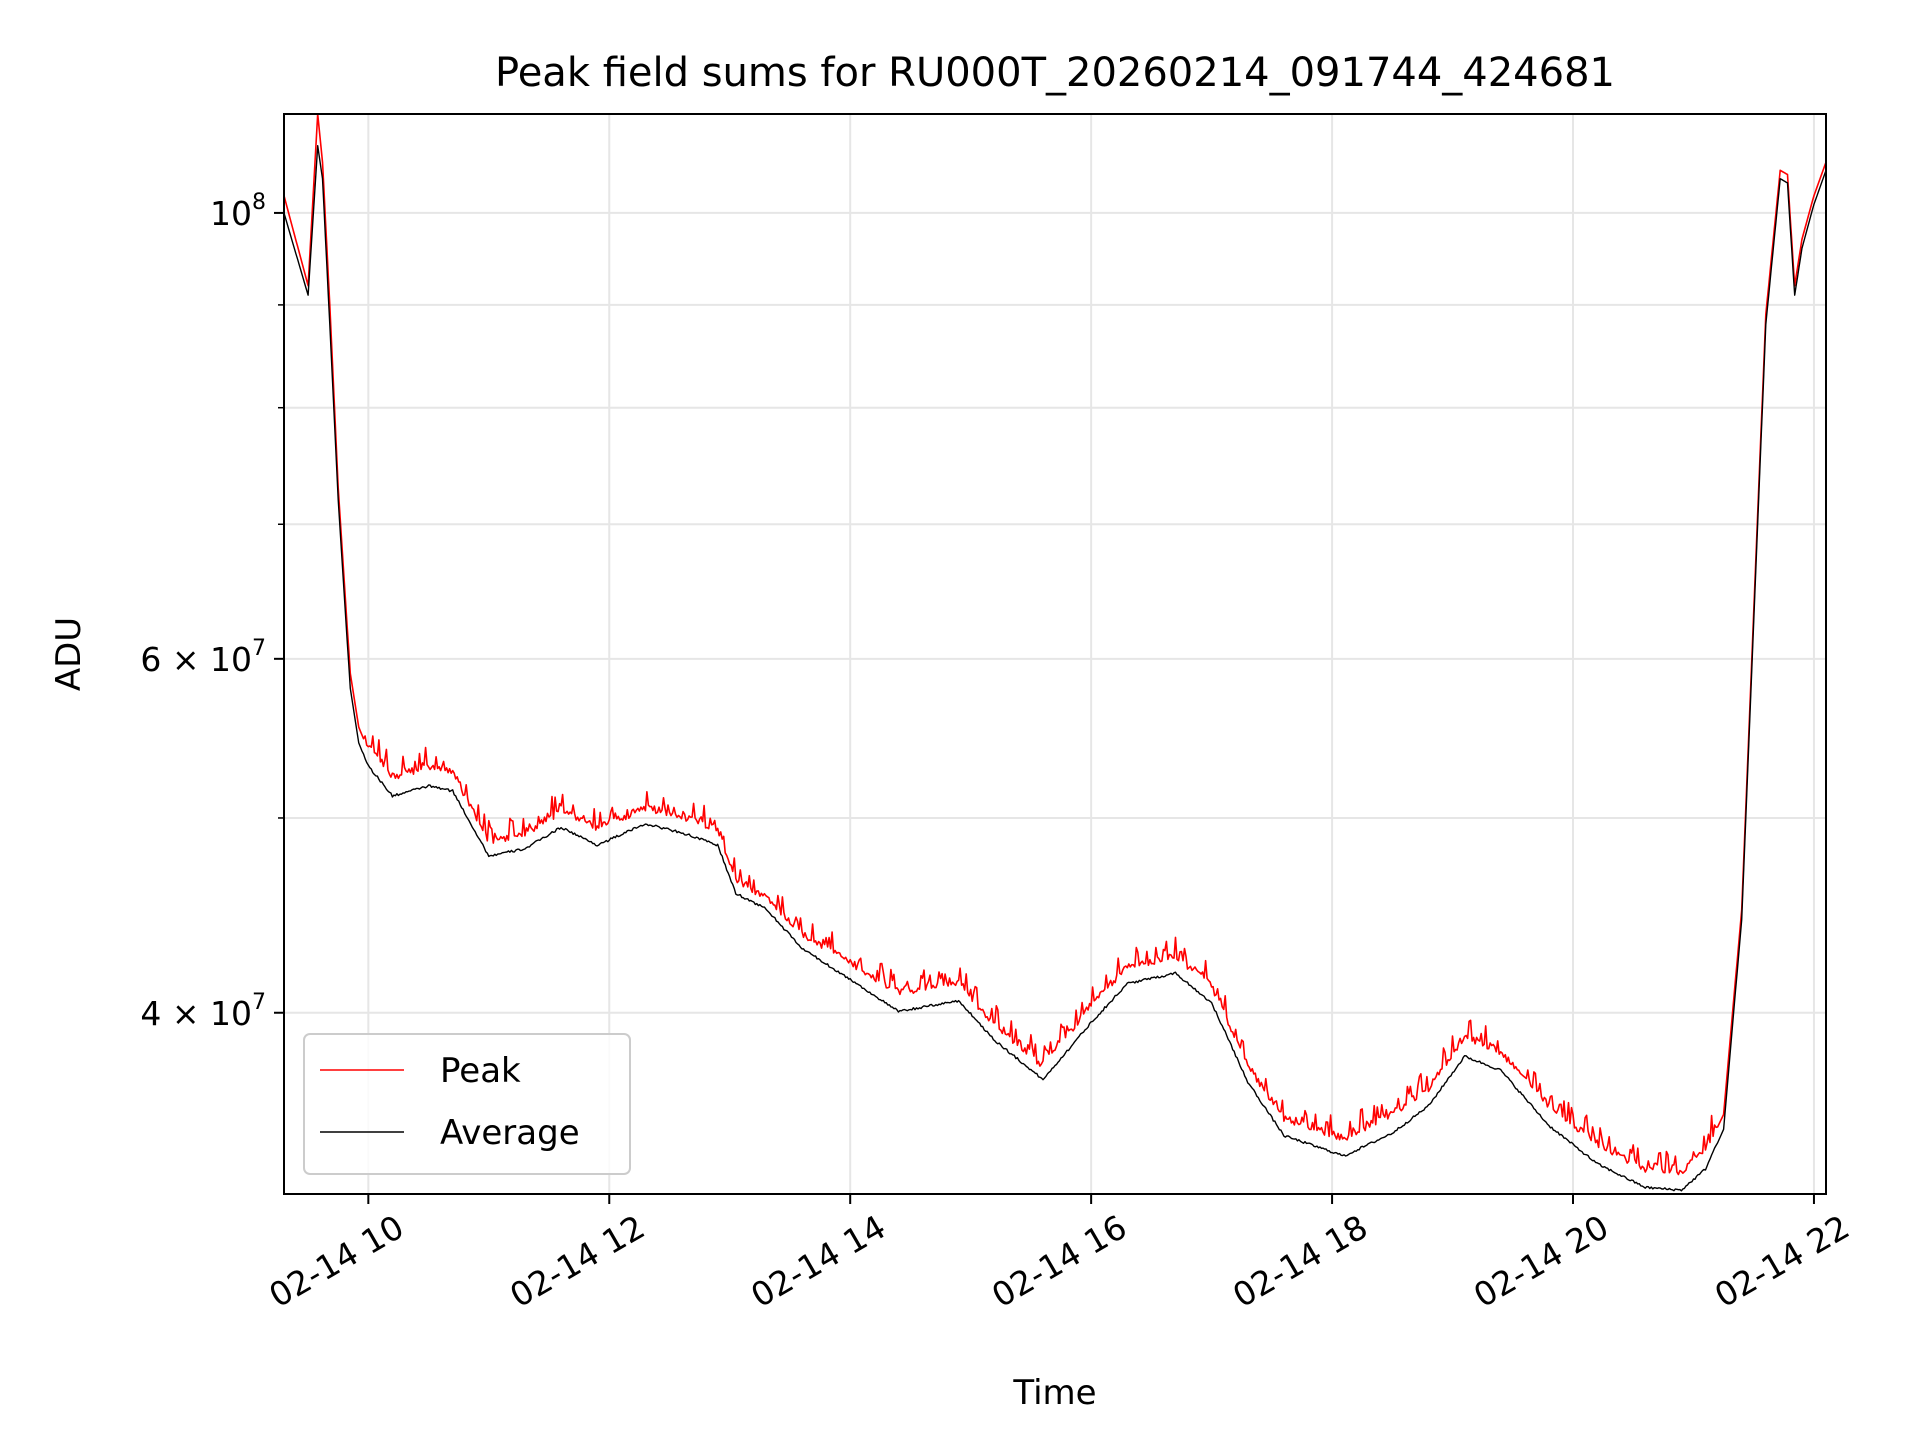  Describe the element at coordinates (1054, 1393) in the screenshot. I see `x-axis-label: Time` at that location.